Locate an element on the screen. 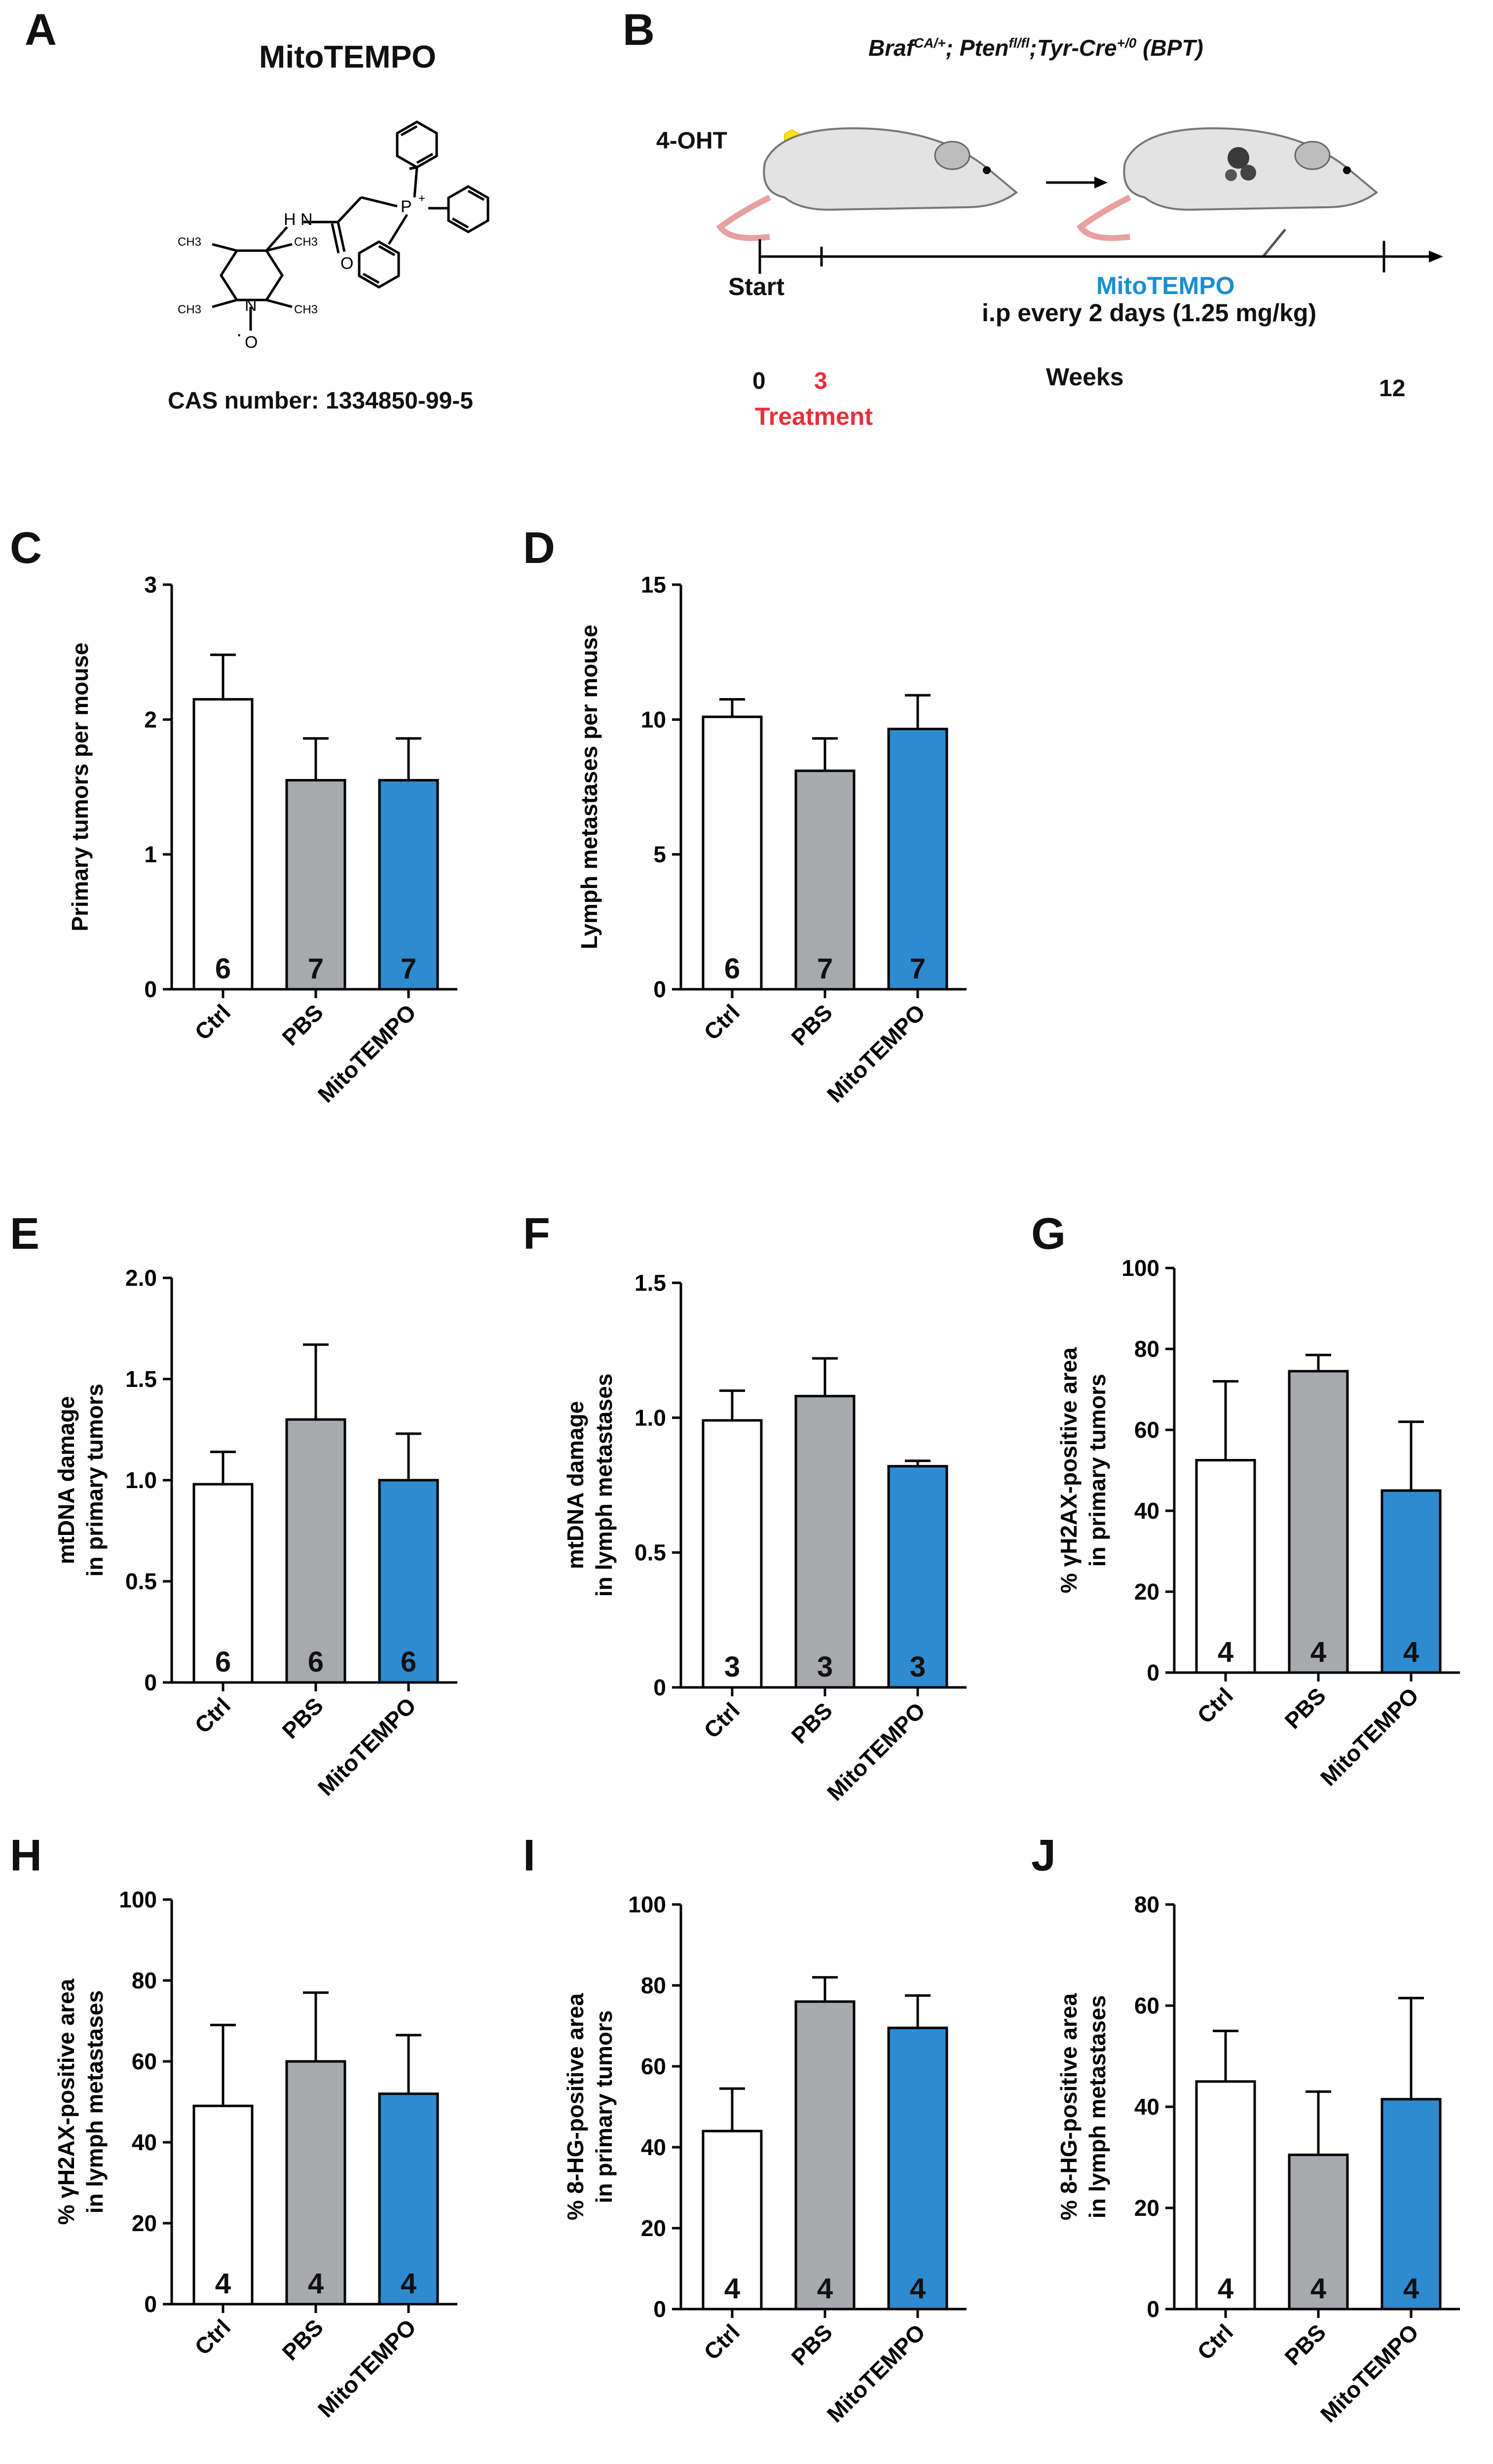 Image resolution: width=1493 pixels, height=2464 pixels. y-axis-label-line2: in primary tumors is located at coordinates (604, 2107).